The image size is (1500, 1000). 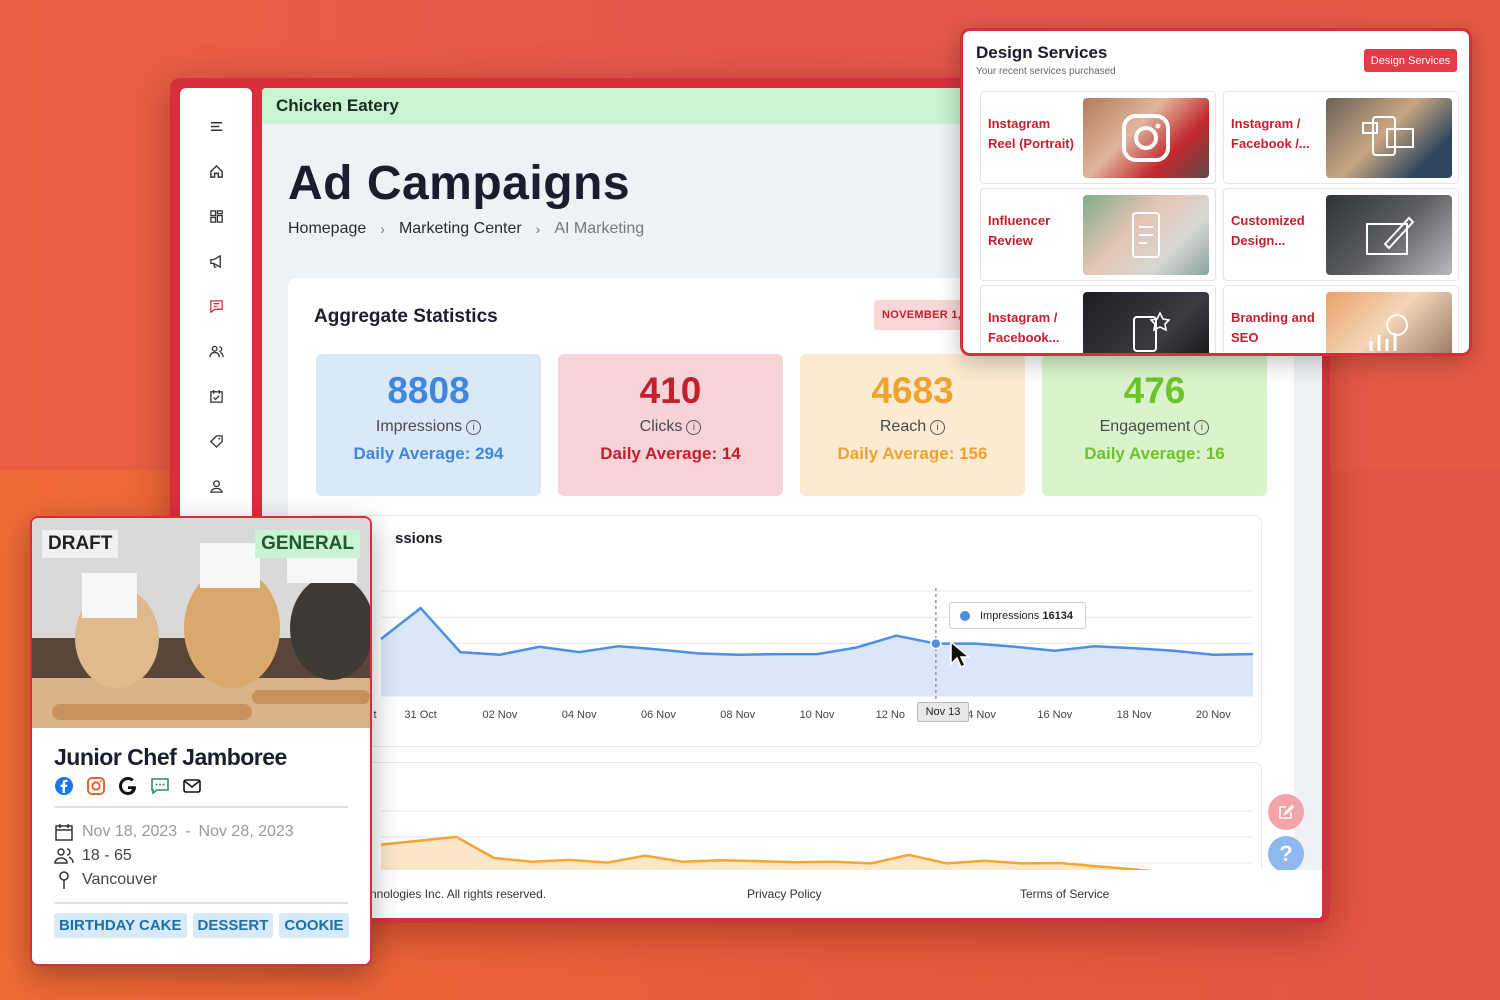 What do you see at coordinates (160, 786) in the screenshot?
I see `sms-icon` at bounding box center [160, 786].